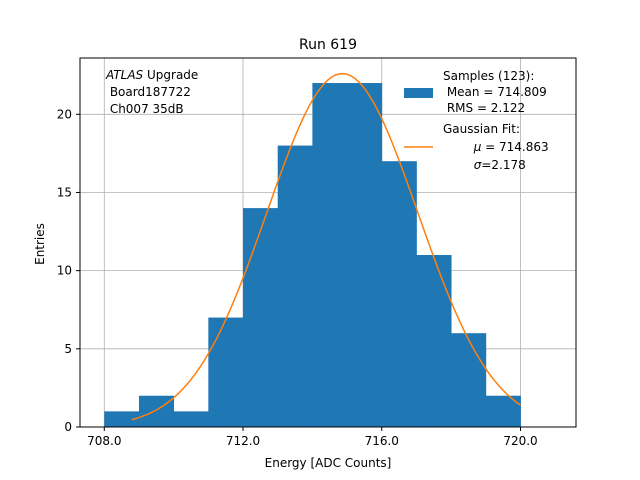 The height and width of the screenshot is (480, 640). I want to click on annotation-board: Board187722, so click(148, 92).